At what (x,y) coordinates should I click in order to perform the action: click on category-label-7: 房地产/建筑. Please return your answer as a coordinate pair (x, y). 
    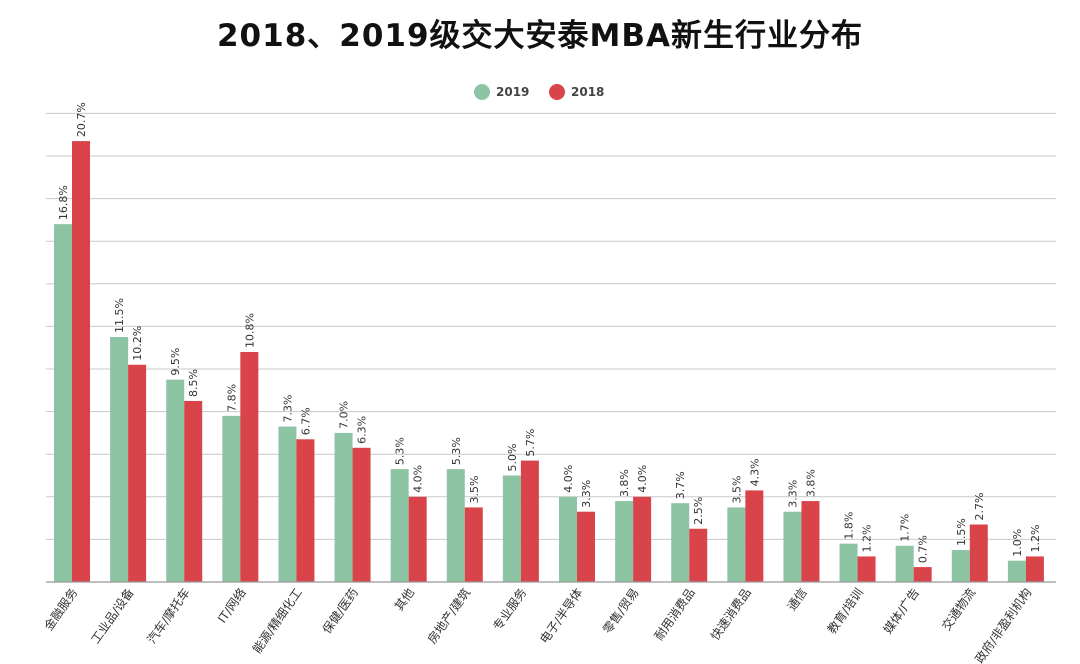
    Looking at the image, I should click on (448, 615).